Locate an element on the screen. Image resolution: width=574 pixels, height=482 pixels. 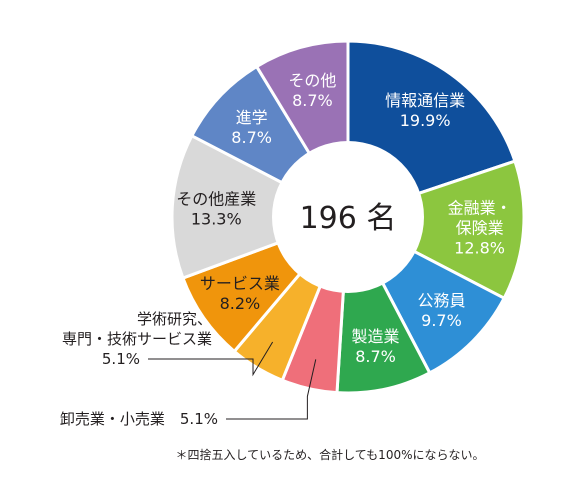
slice-label-3-line-1: 8.7% is located at coordinates (375, 356).